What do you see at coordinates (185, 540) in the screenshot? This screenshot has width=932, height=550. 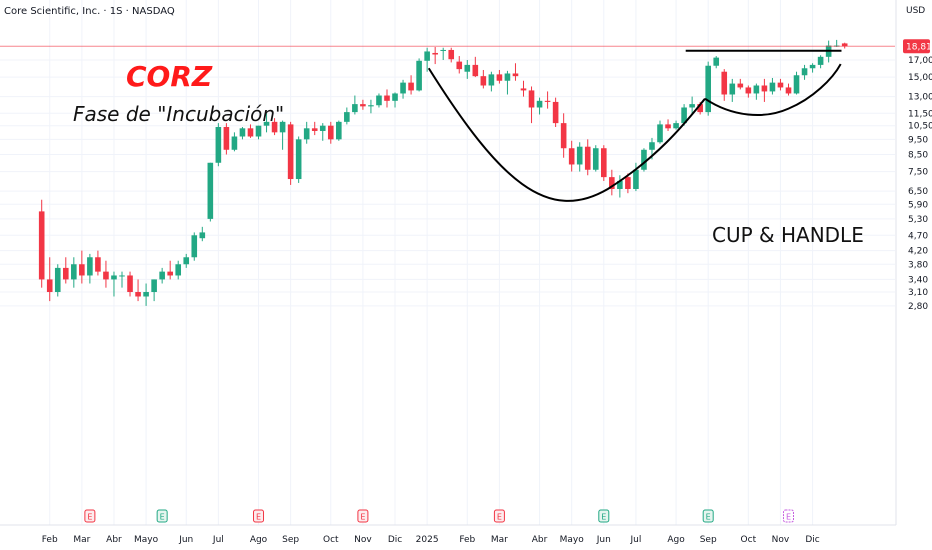 I see `time-tick-label: Jun` at bounding box center [185, 540].